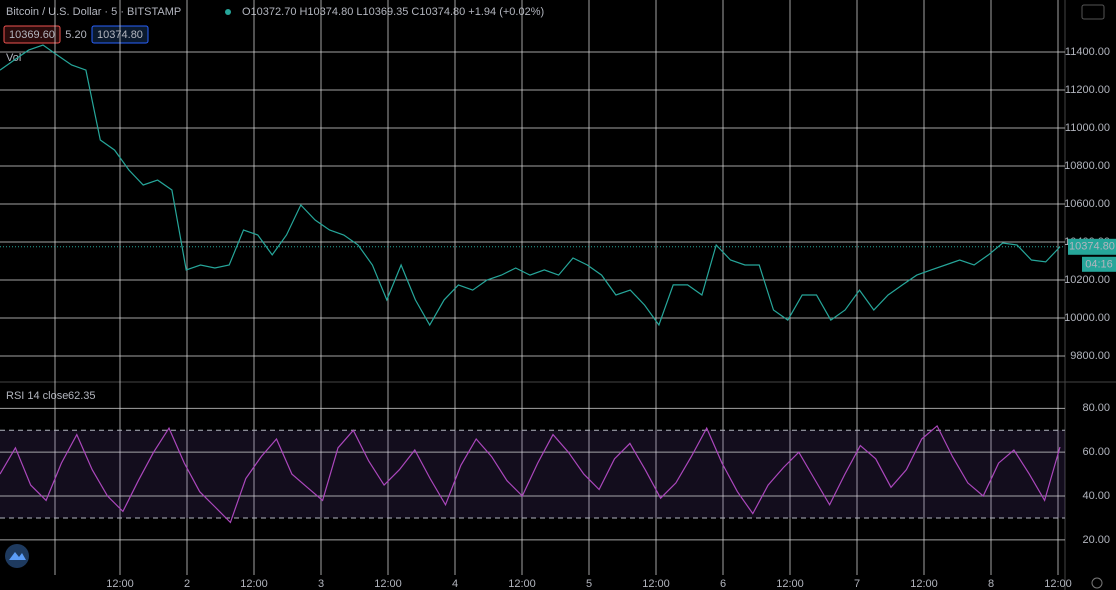  I want to click on y-tick-label: 11200.00, so click(1087, 90).